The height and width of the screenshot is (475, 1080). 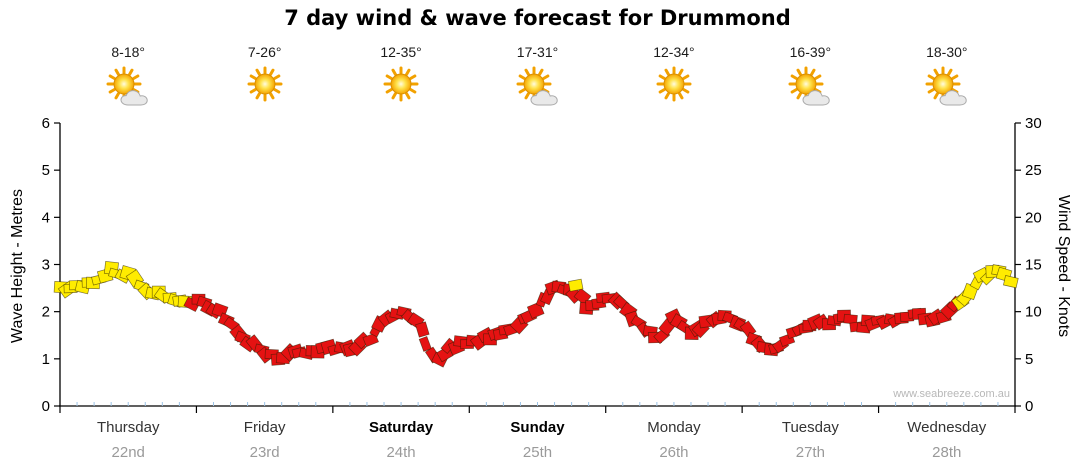 What do you see at coordinates (46, 312) in the screenshot?
I see `left-axis-tick-label: 2` at bounding box center [46, 312].